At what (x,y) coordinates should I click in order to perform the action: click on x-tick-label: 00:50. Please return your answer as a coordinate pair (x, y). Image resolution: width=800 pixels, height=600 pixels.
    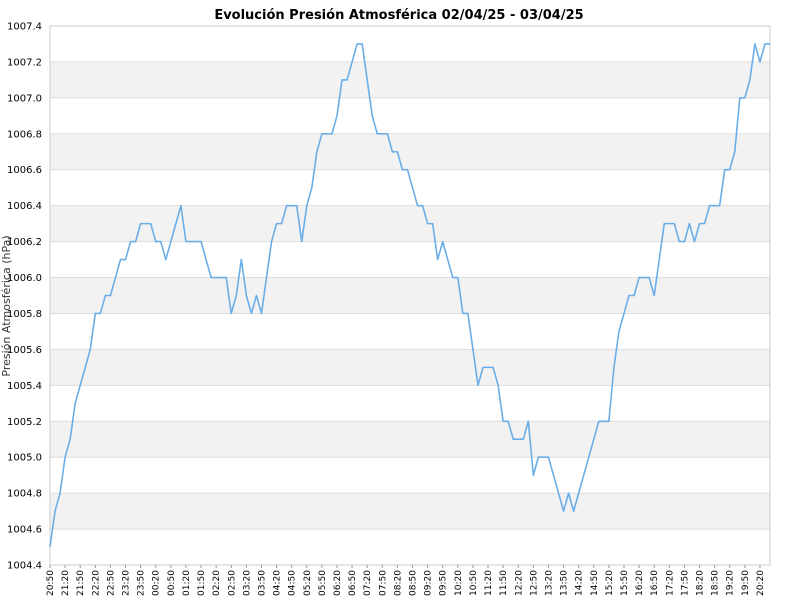
    Looking at the image, I should click on (172, 583).